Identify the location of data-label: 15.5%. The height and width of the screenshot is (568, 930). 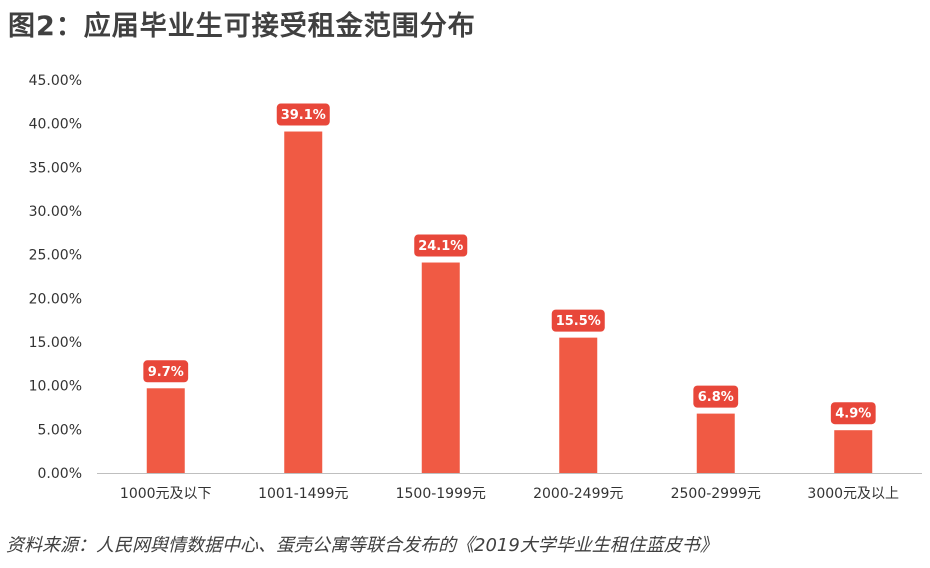
(578, 321).